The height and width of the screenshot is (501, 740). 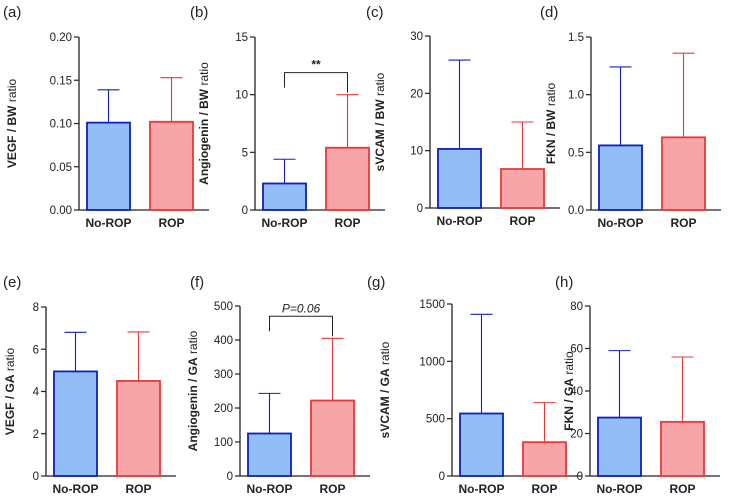 I want to click on y-tick-label: 30, so click(x=416, y=37).